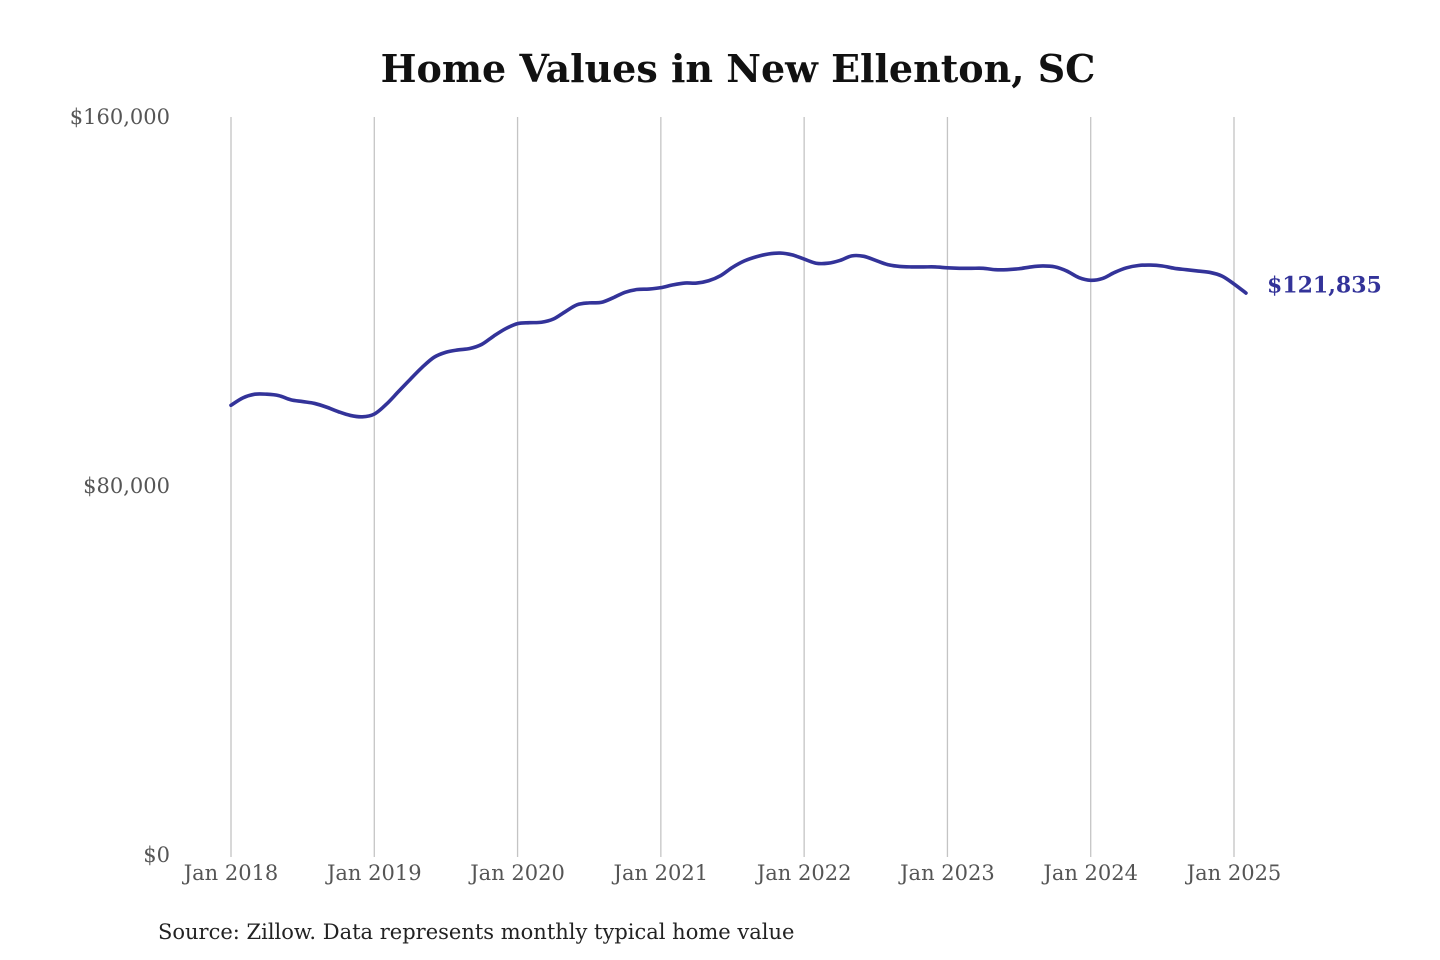 The width and height of the screenshot is (1440, 960). I want to click on x-tick-jan-2019: Jan 2019, so click(373, 873).